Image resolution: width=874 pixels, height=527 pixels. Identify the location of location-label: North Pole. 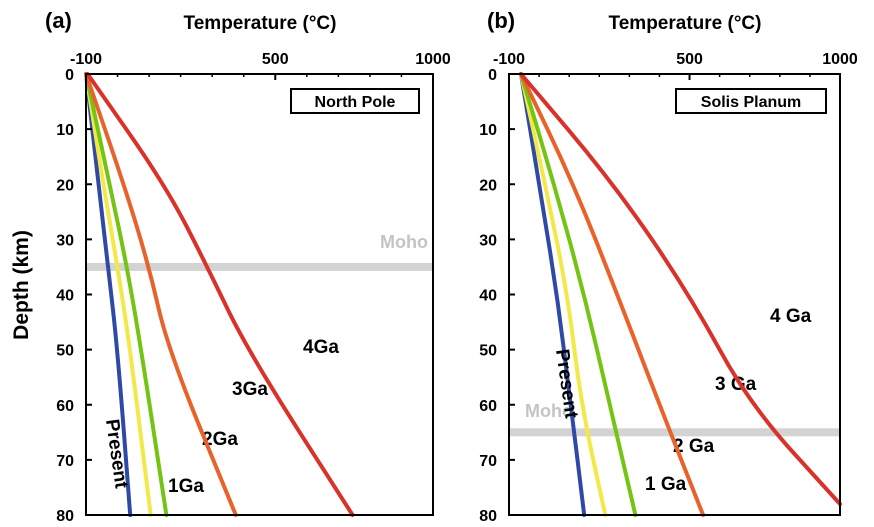
(355, 102).